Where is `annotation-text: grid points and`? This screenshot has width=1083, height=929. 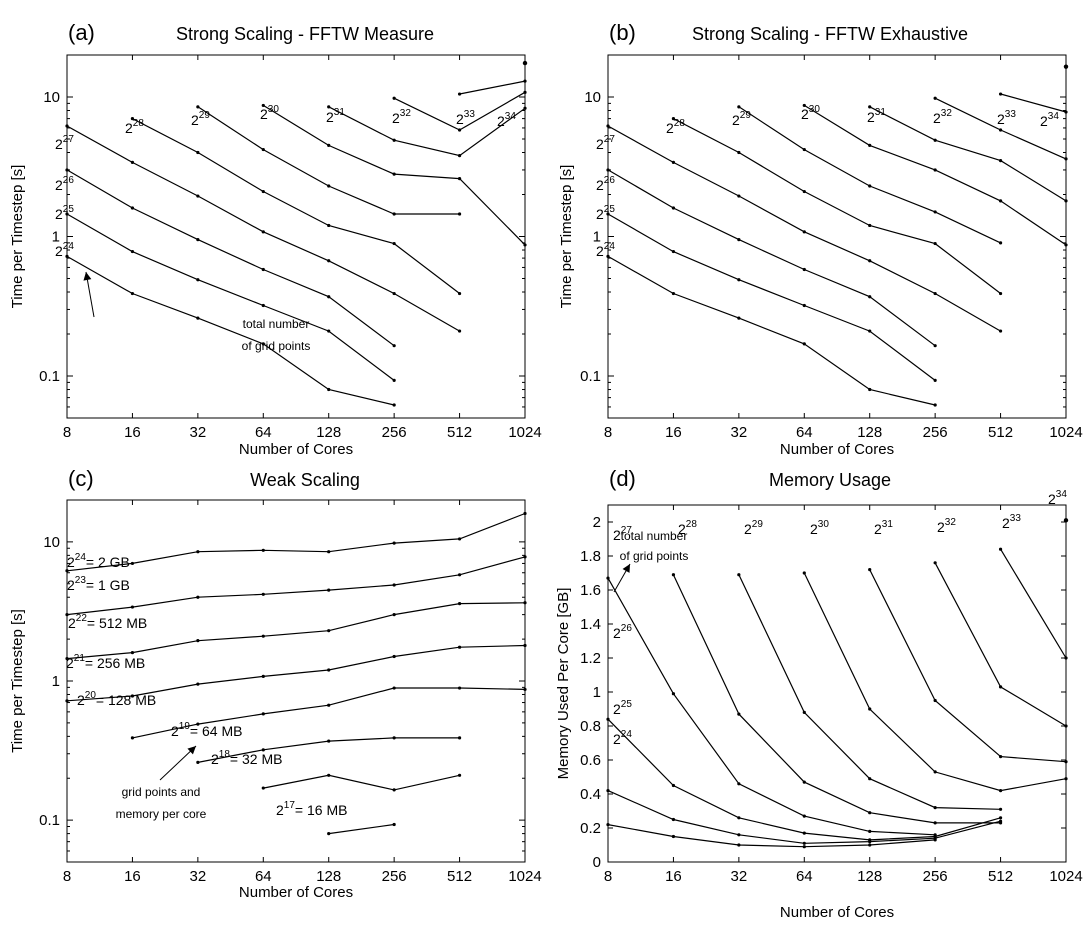
annotation-text: grid points and is located at coordinates (161, 792).